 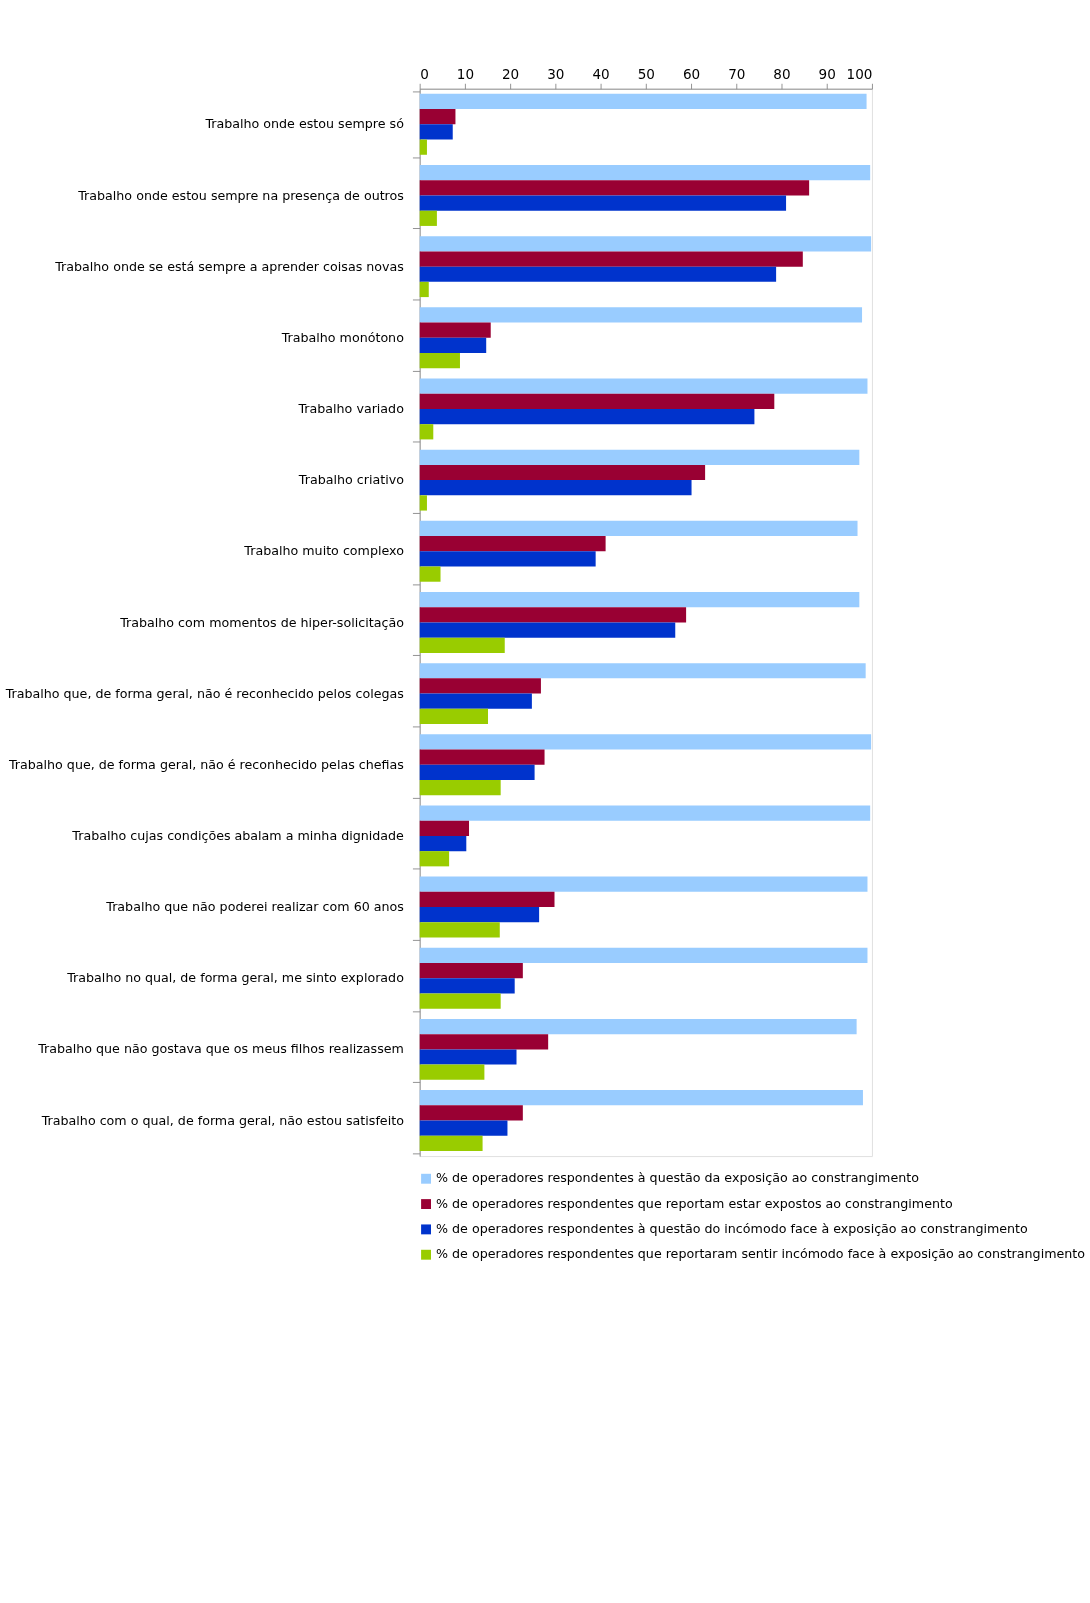 I want to click on y-tick-label: Trabalho onde estou sempre só, so click(x=304, y=124).